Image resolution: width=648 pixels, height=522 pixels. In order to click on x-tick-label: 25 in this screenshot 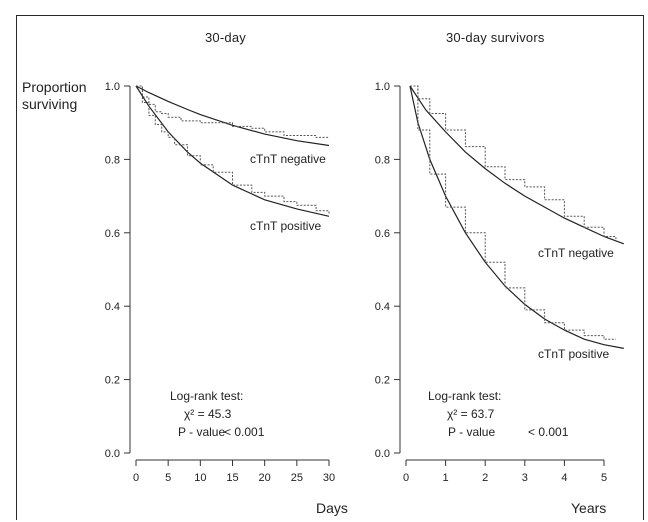, I will do `click(297, 478)`.